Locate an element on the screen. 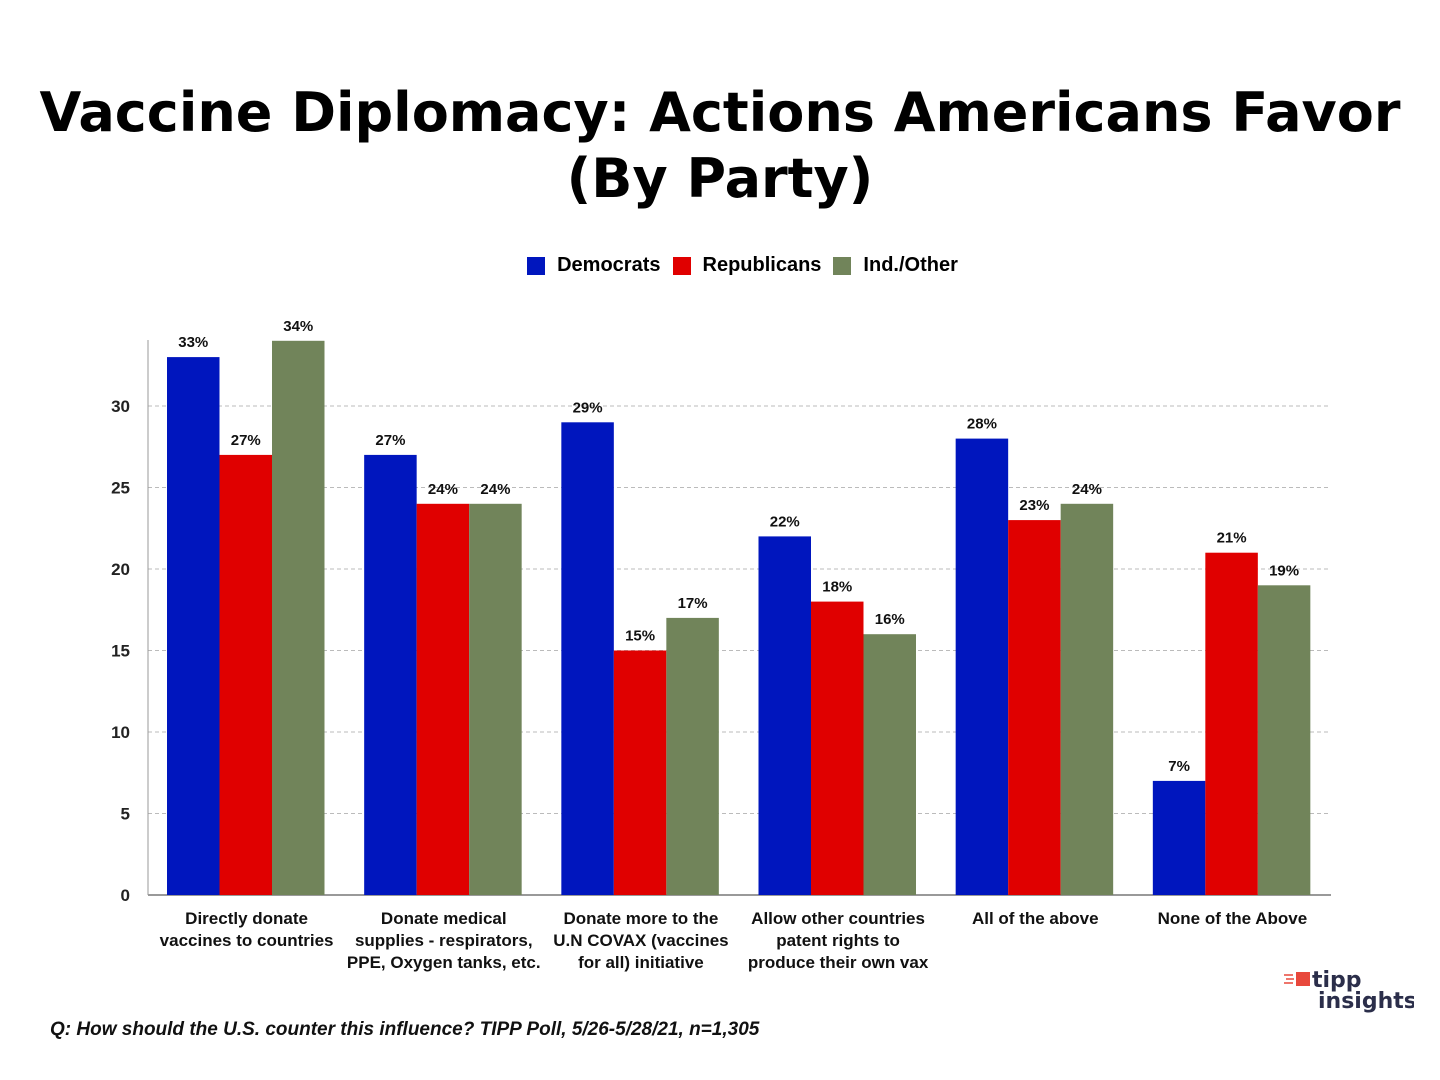 The height and width of the screenshot is (1080, 1440). x-category-label: Donate medical is located at coordinates (444, 918).